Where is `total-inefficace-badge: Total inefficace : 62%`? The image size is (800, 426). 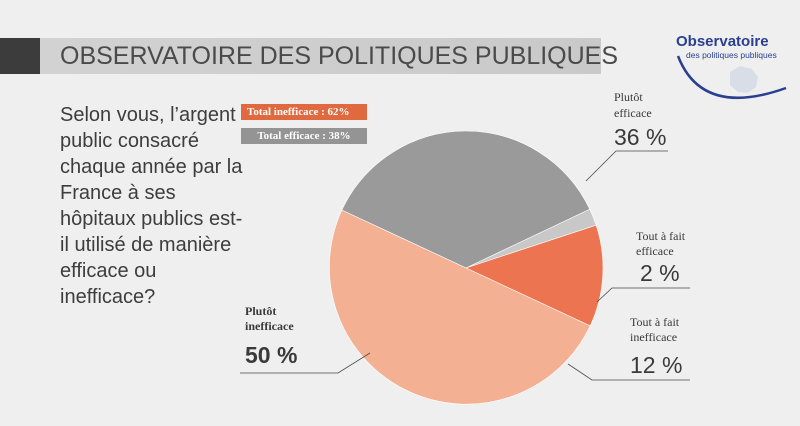 total-inefficace-badge: Total inefficace : 62% is located at coordinates (304, 112).